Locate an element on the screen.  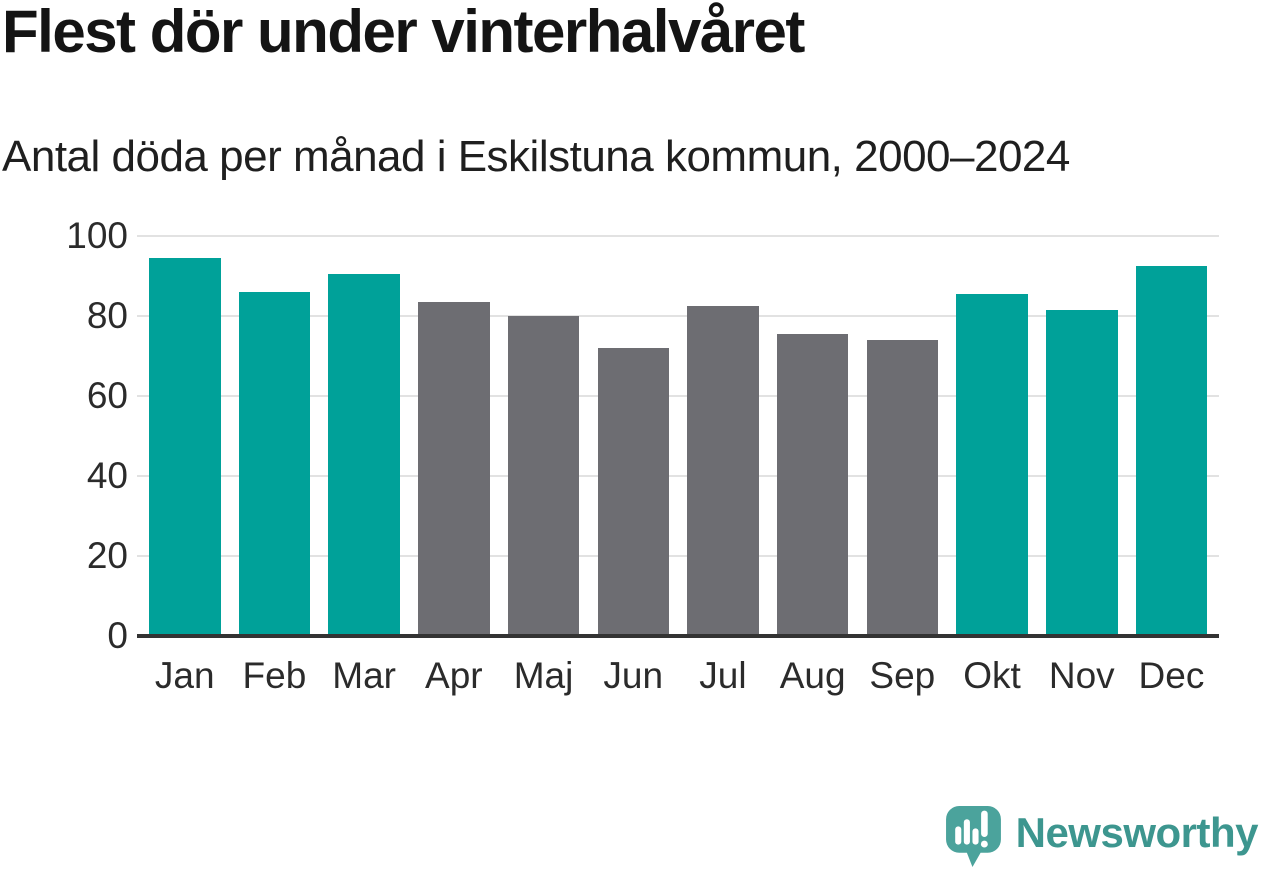
y-axis-tick-label: 20 is located at coordinates (107, 555).